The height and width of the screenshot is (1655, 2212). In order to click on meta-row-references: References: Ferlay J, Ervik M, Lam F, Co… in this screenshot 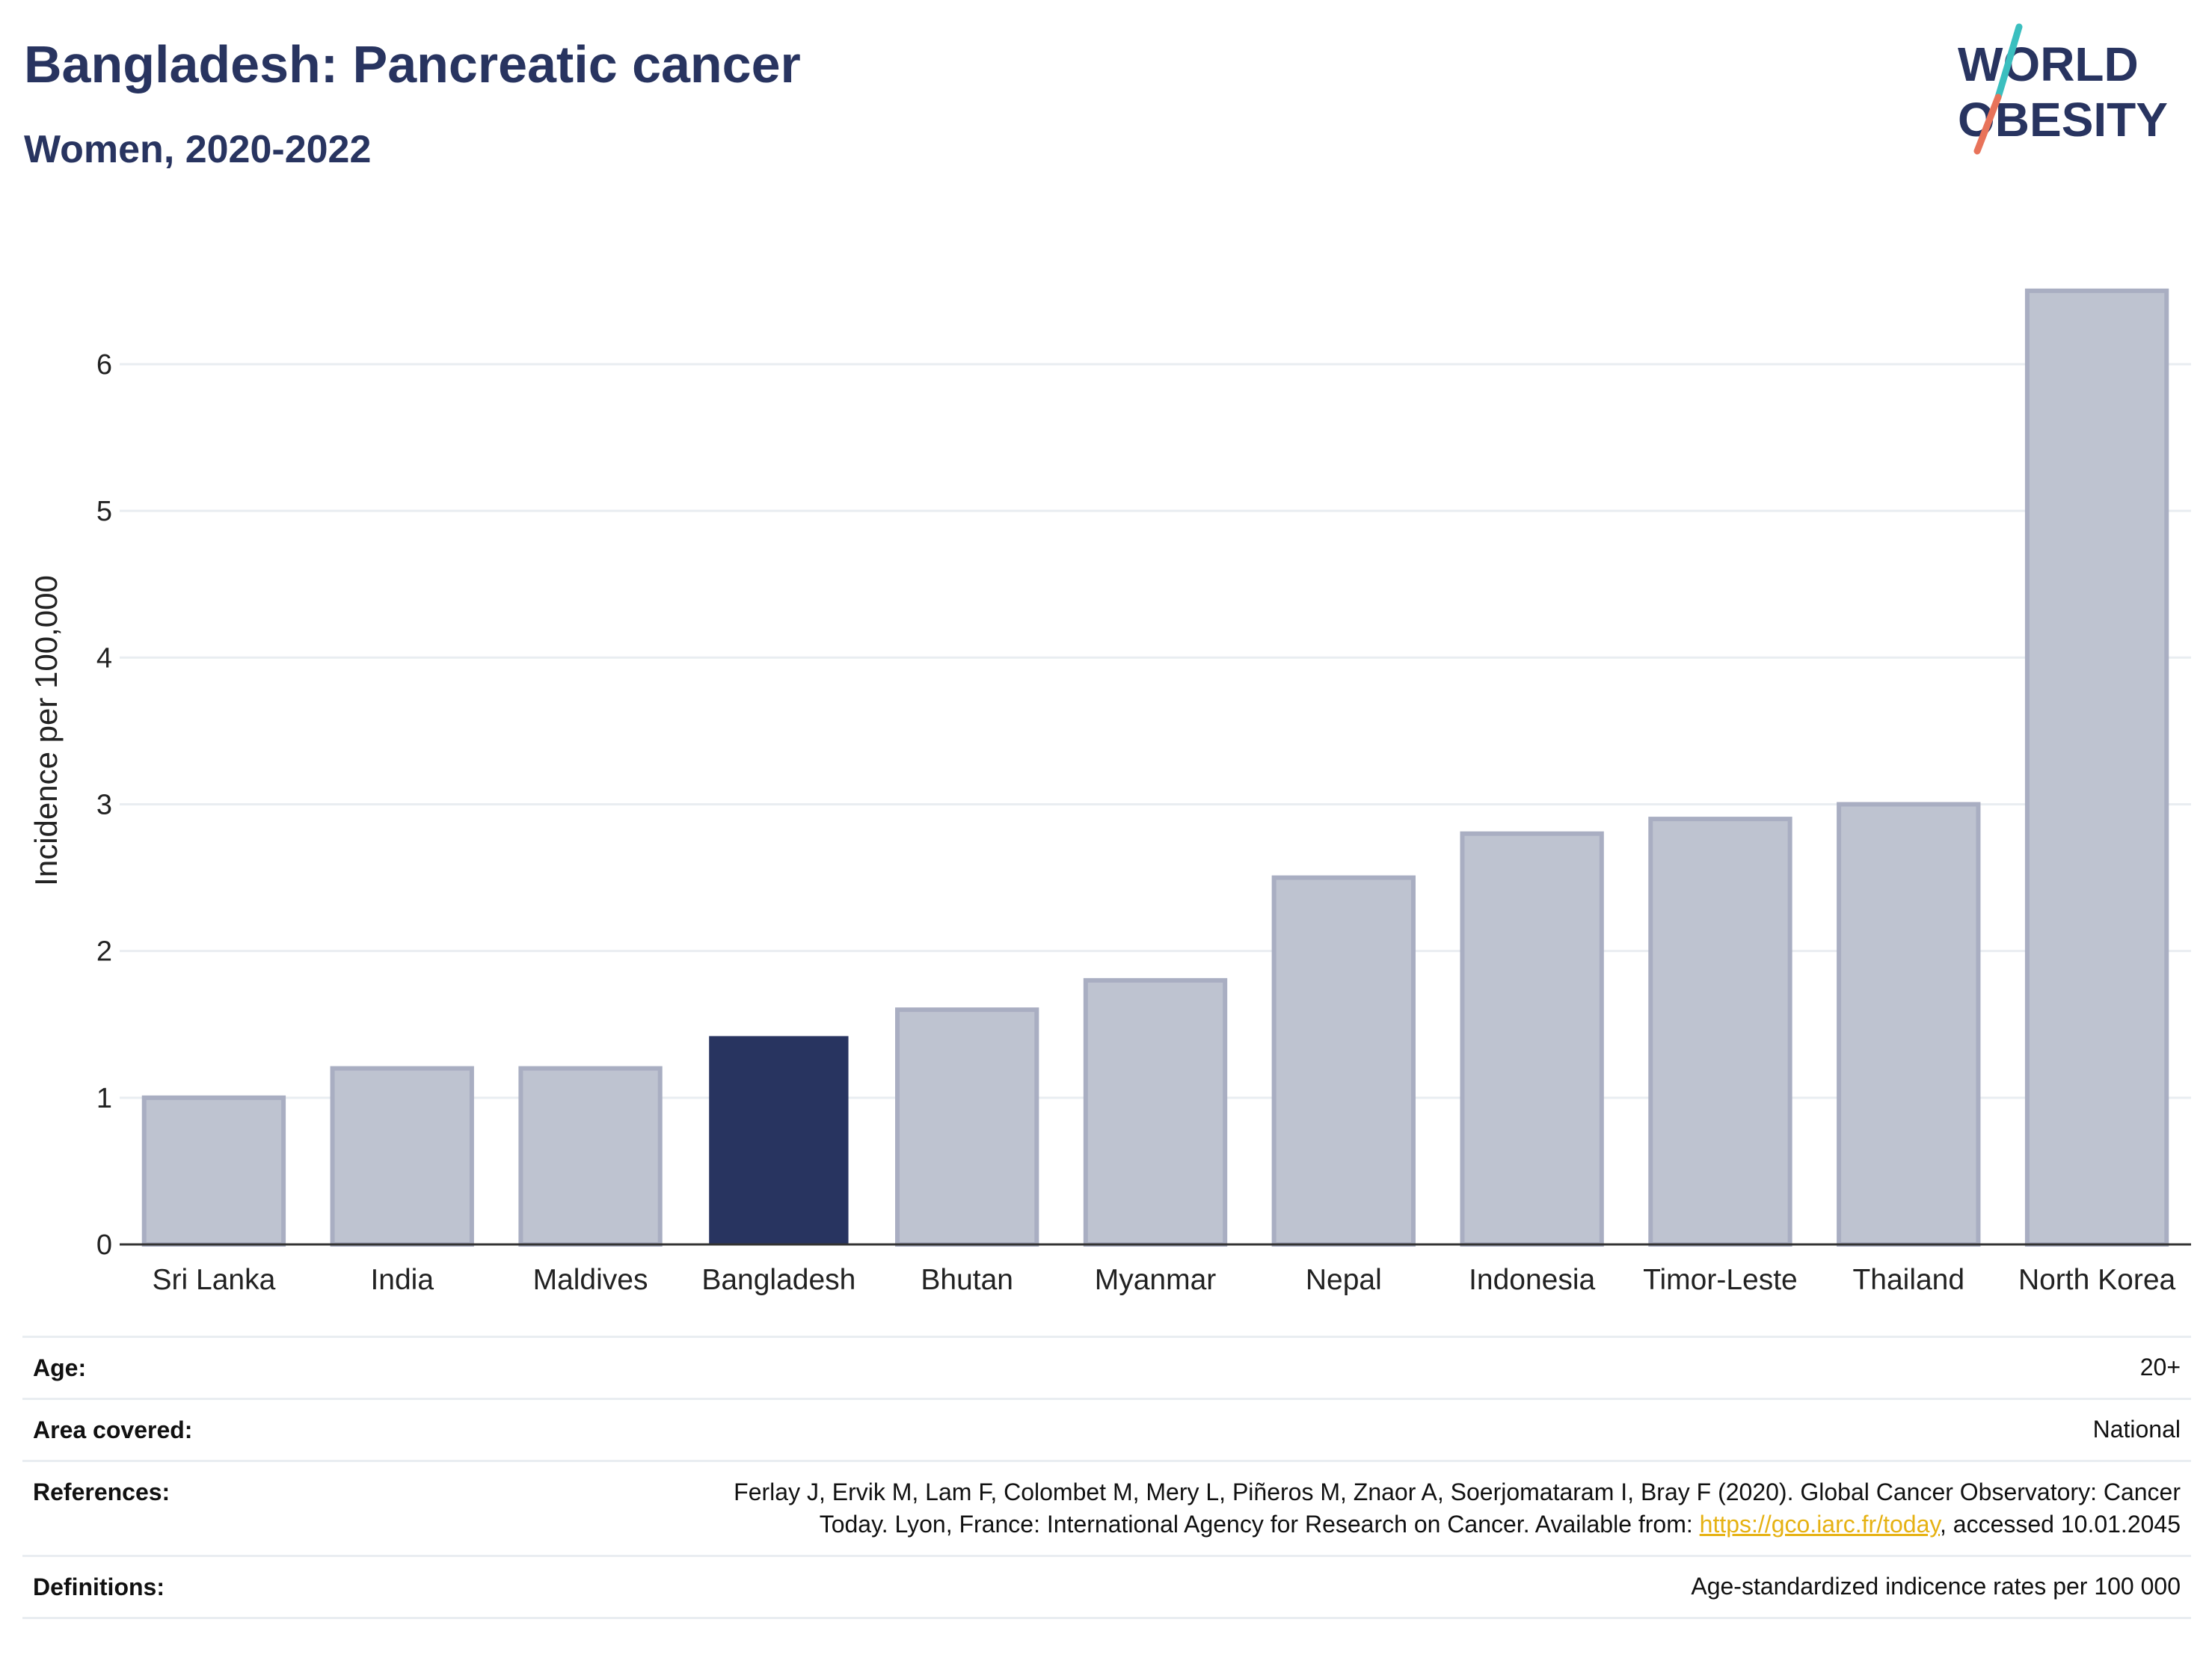, I will do `click(1106, 1507)`.